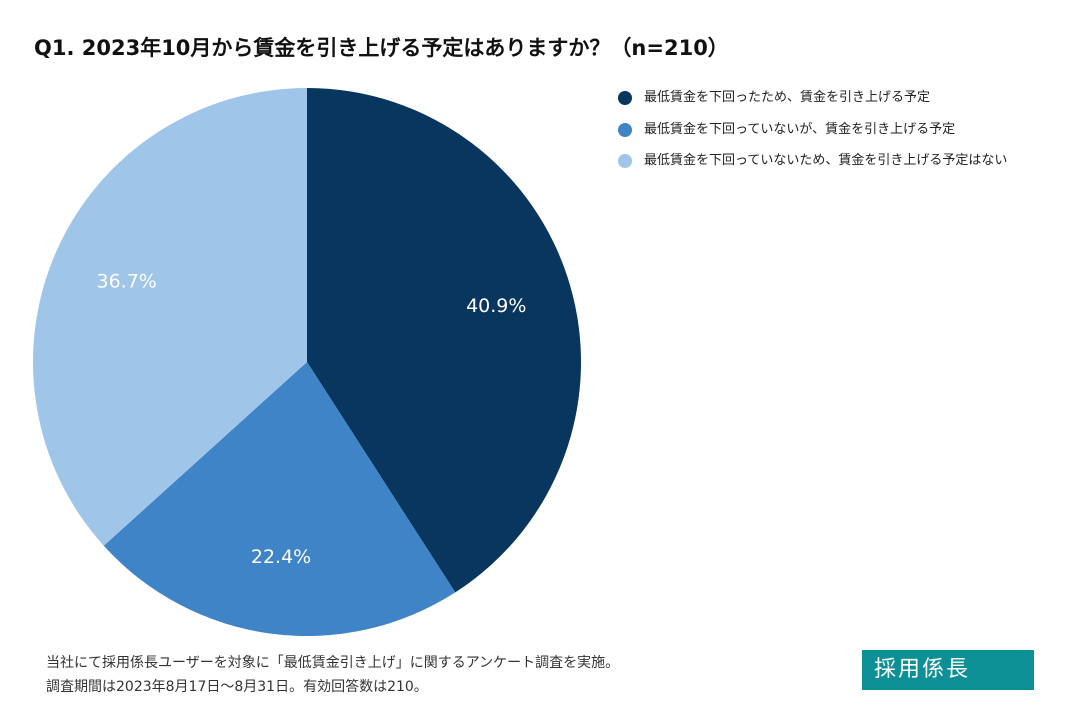  I want to click on pie-slice, so click(279, 499).